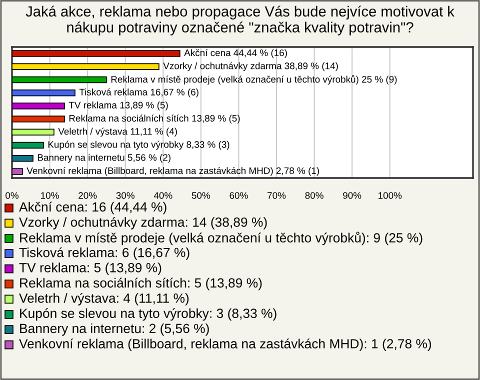 This screenshot has width=480, height=380. I want to click on text: Reklama na sociálních sítích: 5 (13,89 %), so click(141, 284).